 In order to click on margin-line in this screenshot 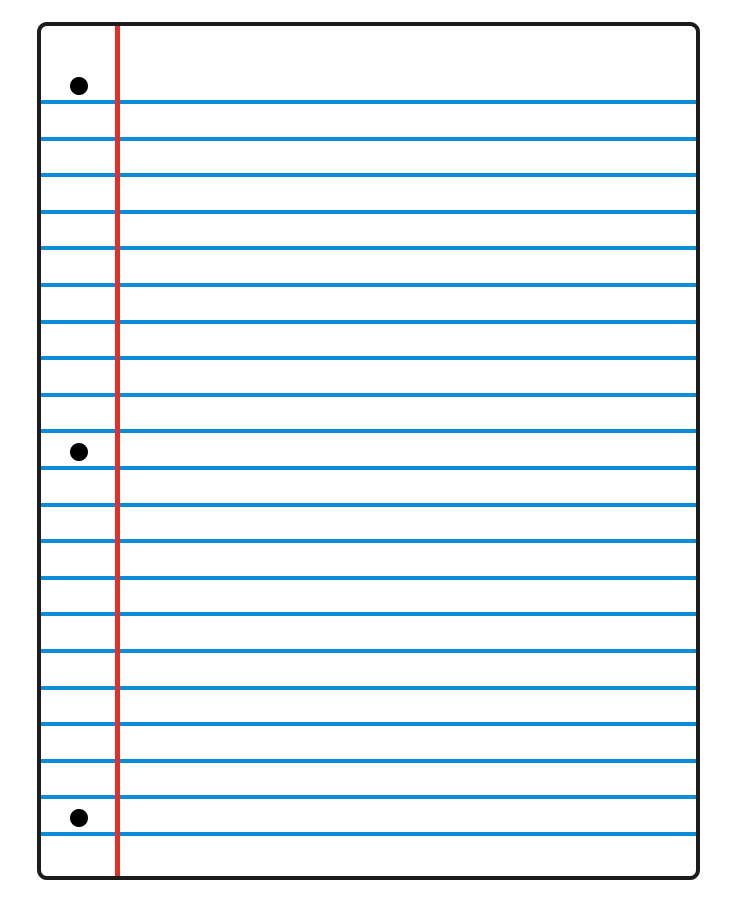, I will do `click(117, 451)`.